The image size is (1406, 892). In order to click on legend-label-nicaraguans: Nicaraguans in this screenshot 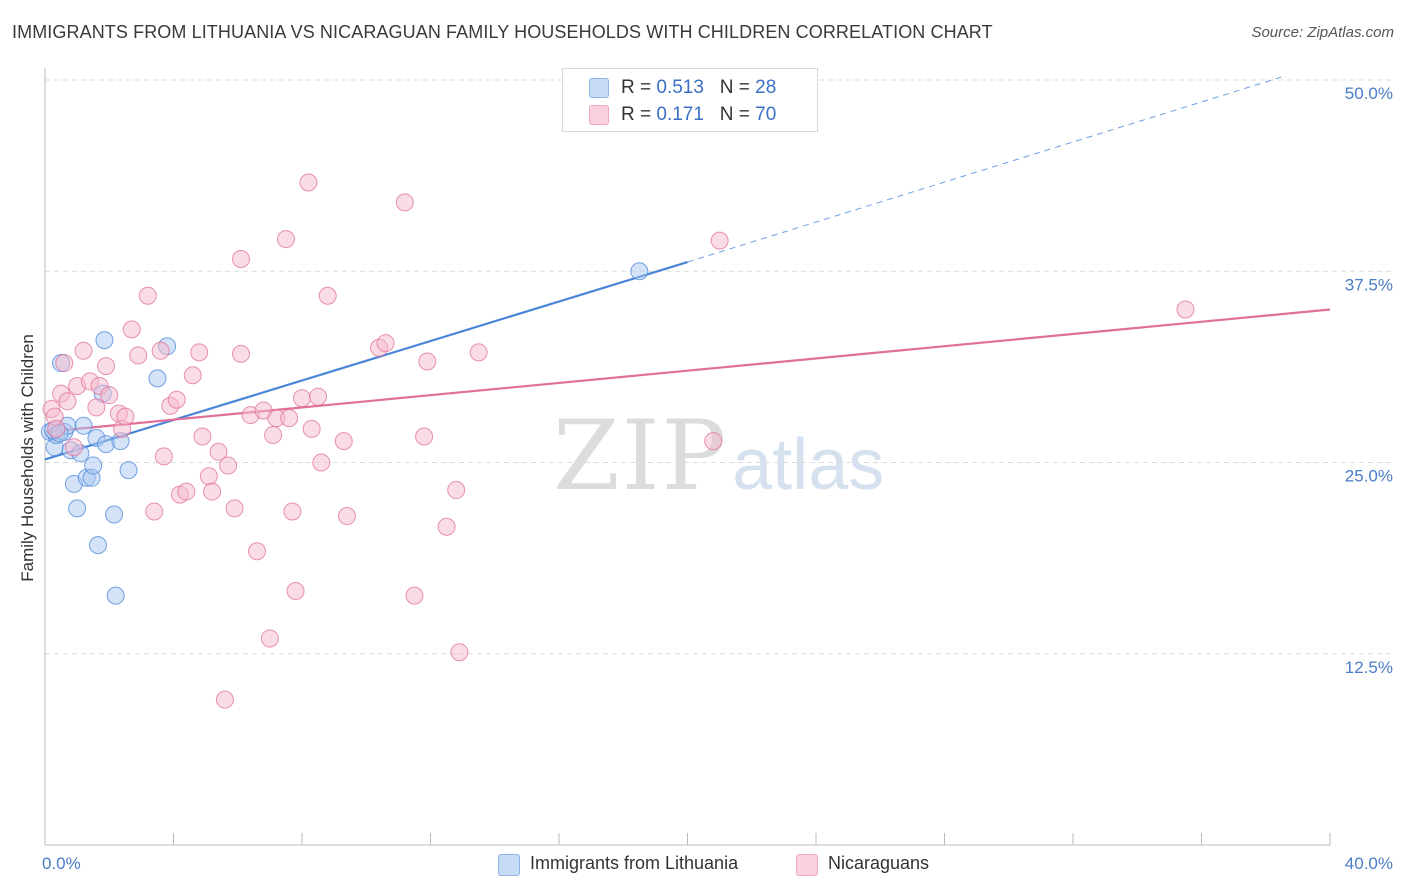, I will do `click(879, 863)`.